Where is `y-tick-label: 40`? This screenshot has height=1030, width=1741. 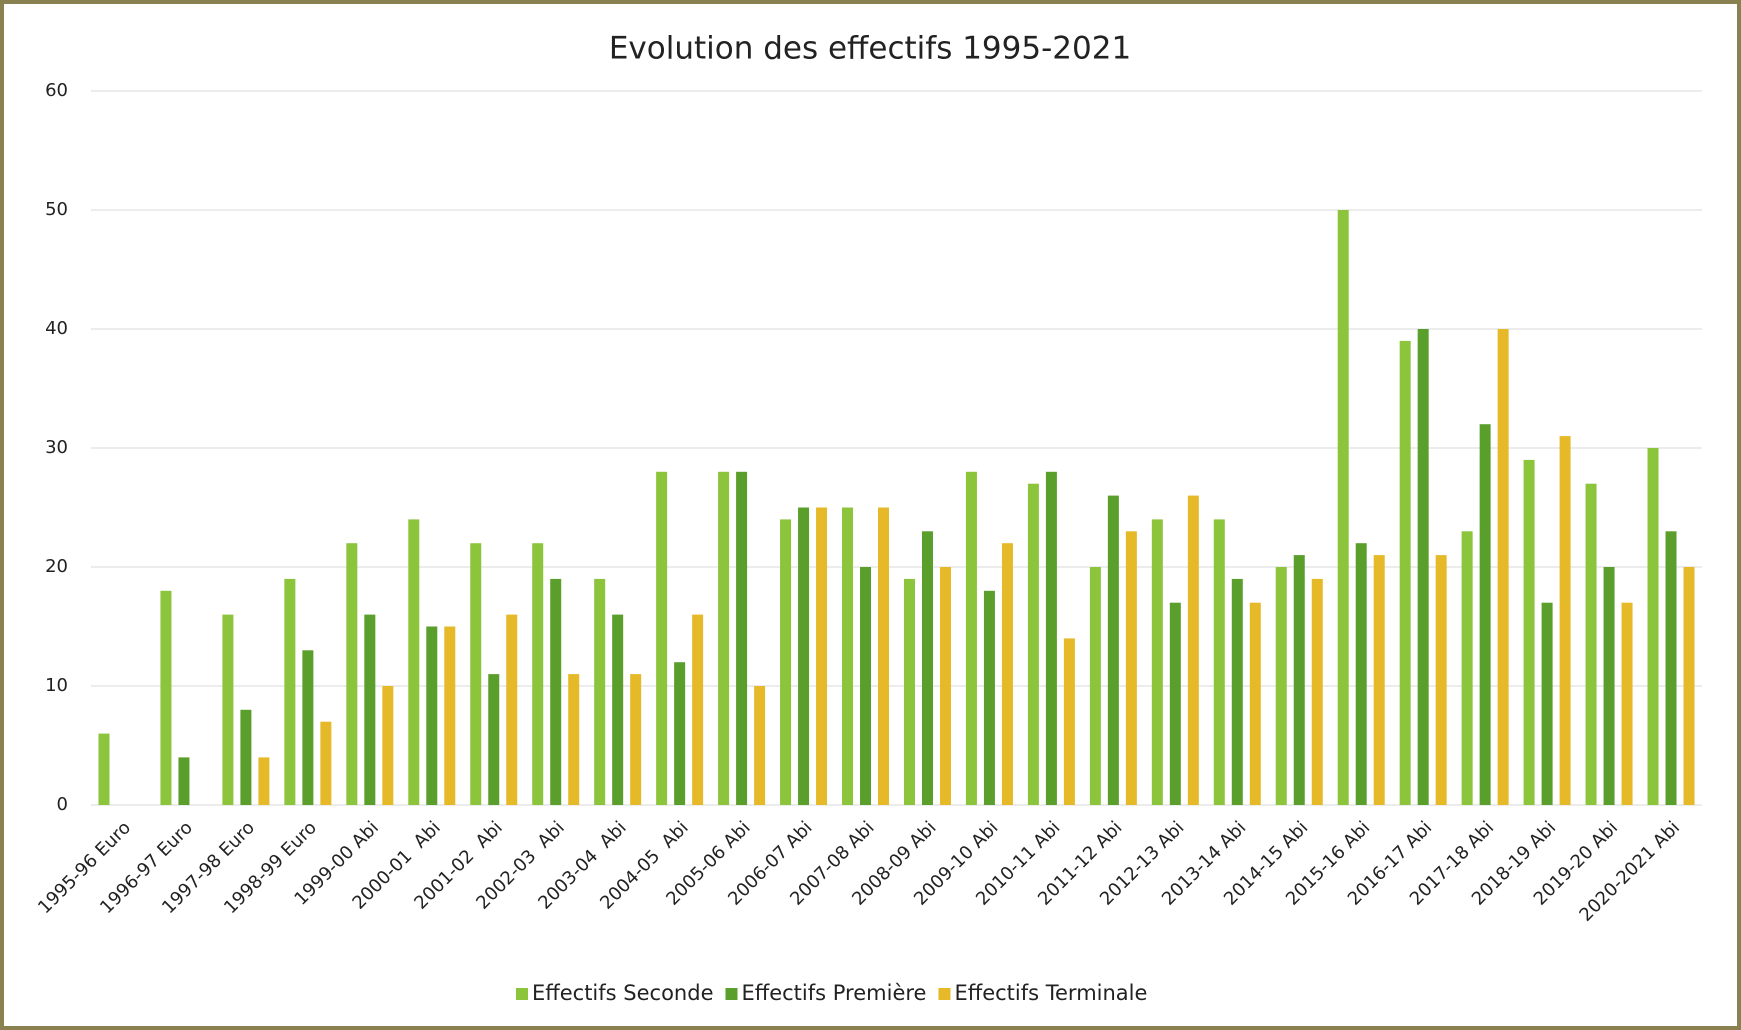
y-tick-label: 40 is located at coordinates (56, 328).